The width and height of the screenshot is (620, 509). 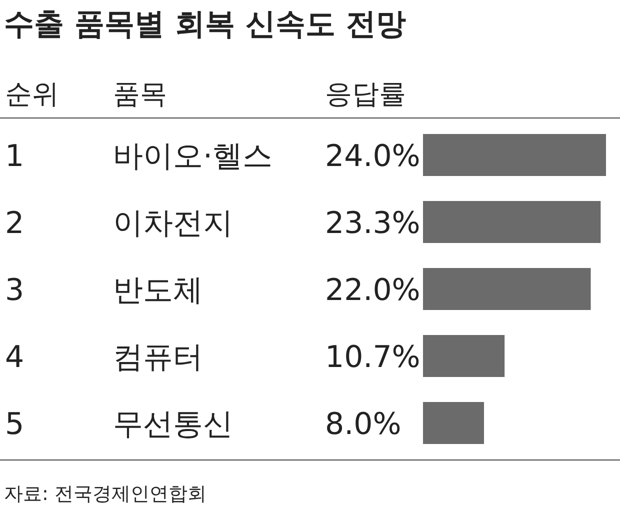 I want to click on data-label: 24.0%, so click(x=372, y=156).